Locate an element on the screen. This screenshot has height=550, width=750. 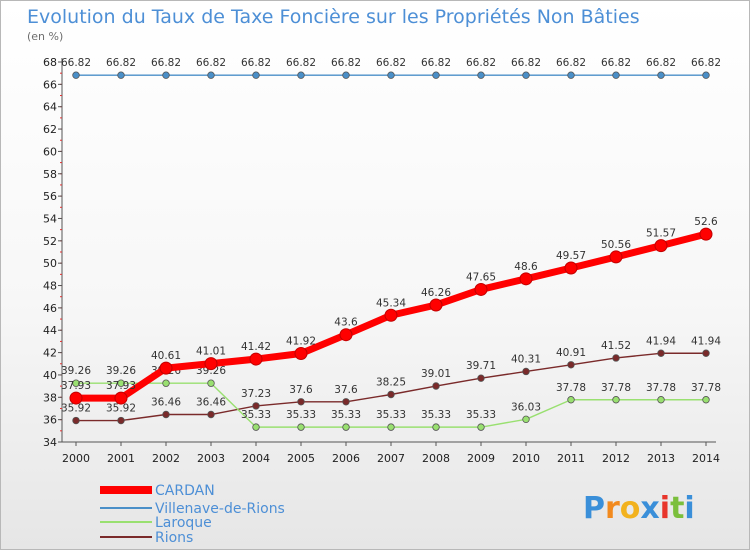
legend-label: Rions is located at coordinates (174, 538).